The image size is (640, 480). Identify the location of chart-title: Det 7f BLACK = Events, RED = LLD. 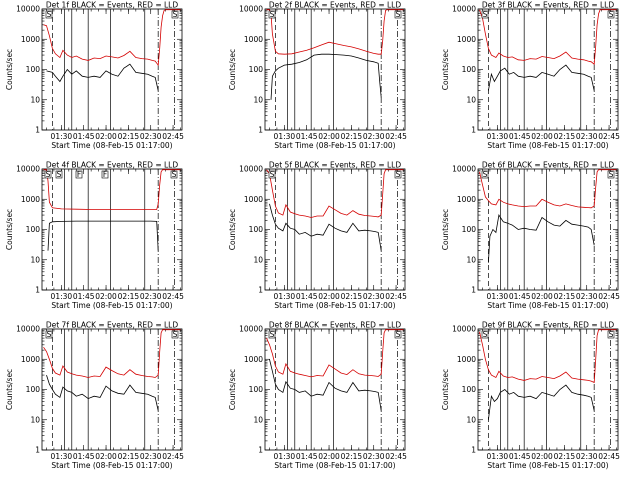
(112, 325).